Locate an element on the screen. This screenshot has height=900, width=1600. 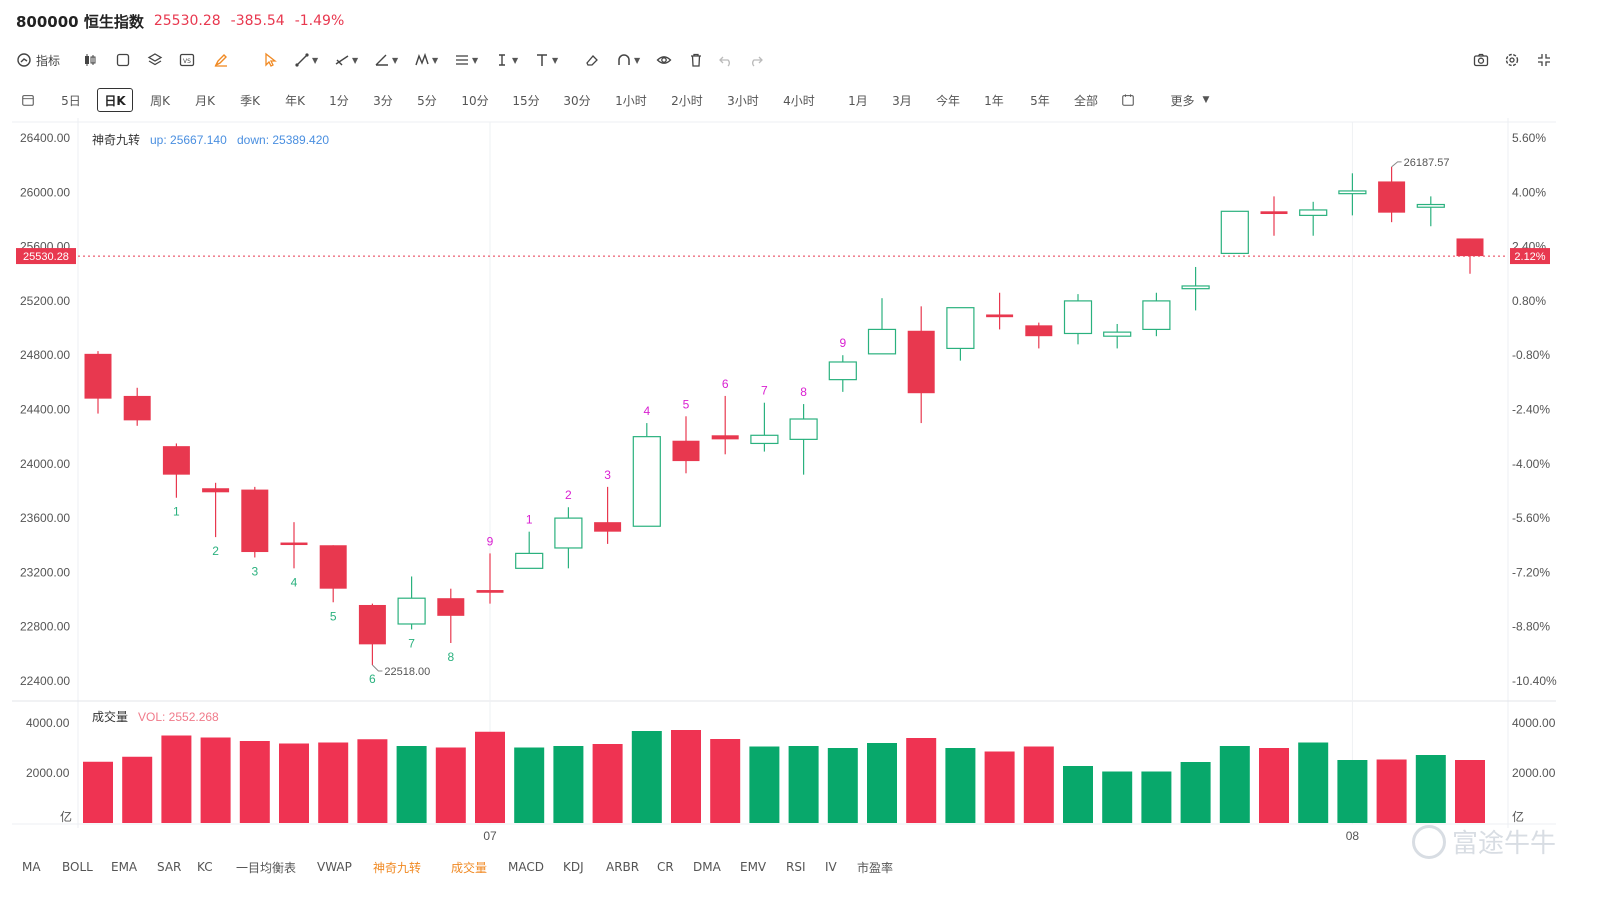
range-1m: 1月 is located at coordinates (858, 100).